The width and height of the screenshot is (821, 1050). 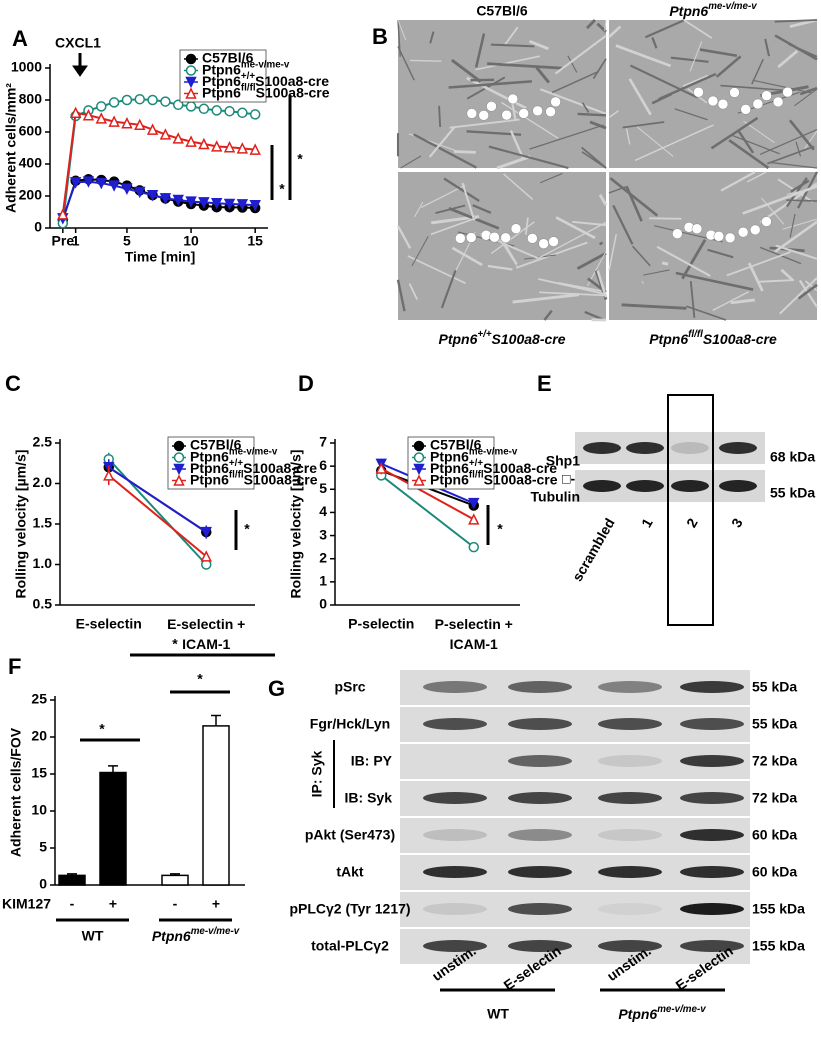 I want to click on x-tick-label: Pre, so click(x=63, y=241).